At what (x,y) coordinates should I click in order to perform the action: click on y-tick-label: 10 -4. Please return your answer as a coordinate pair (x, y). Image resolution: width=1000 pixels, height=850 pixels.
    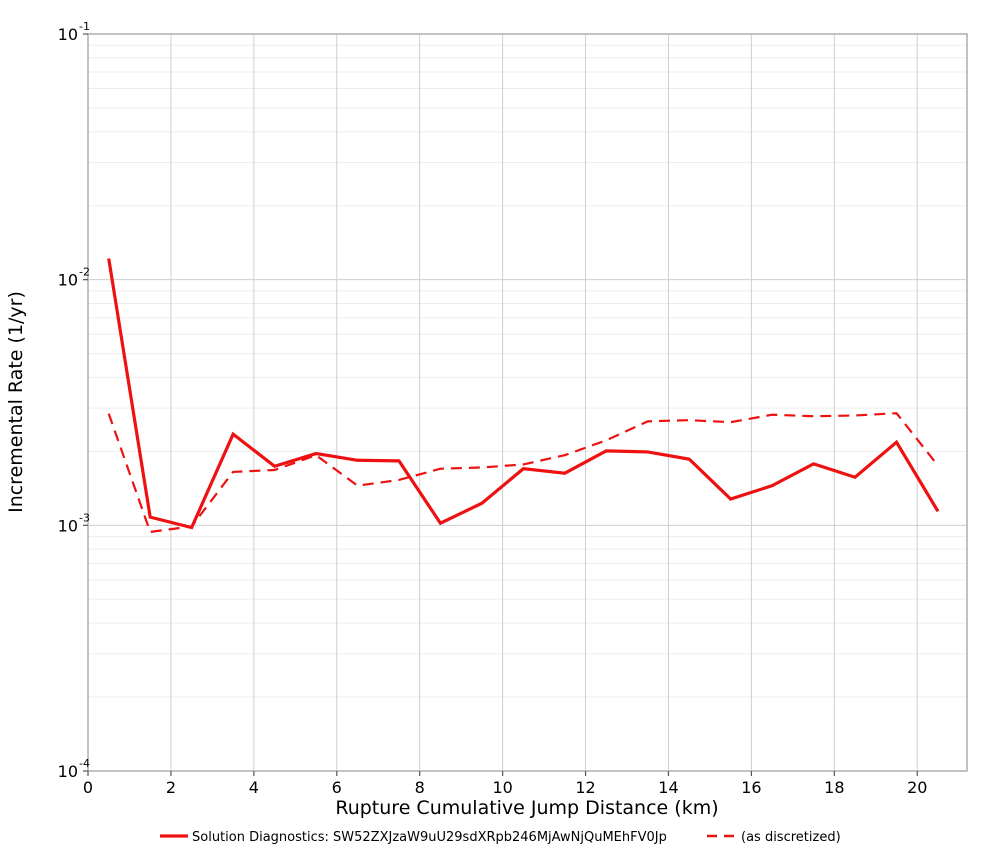
    Looking at the image, I should click on (74, 769).